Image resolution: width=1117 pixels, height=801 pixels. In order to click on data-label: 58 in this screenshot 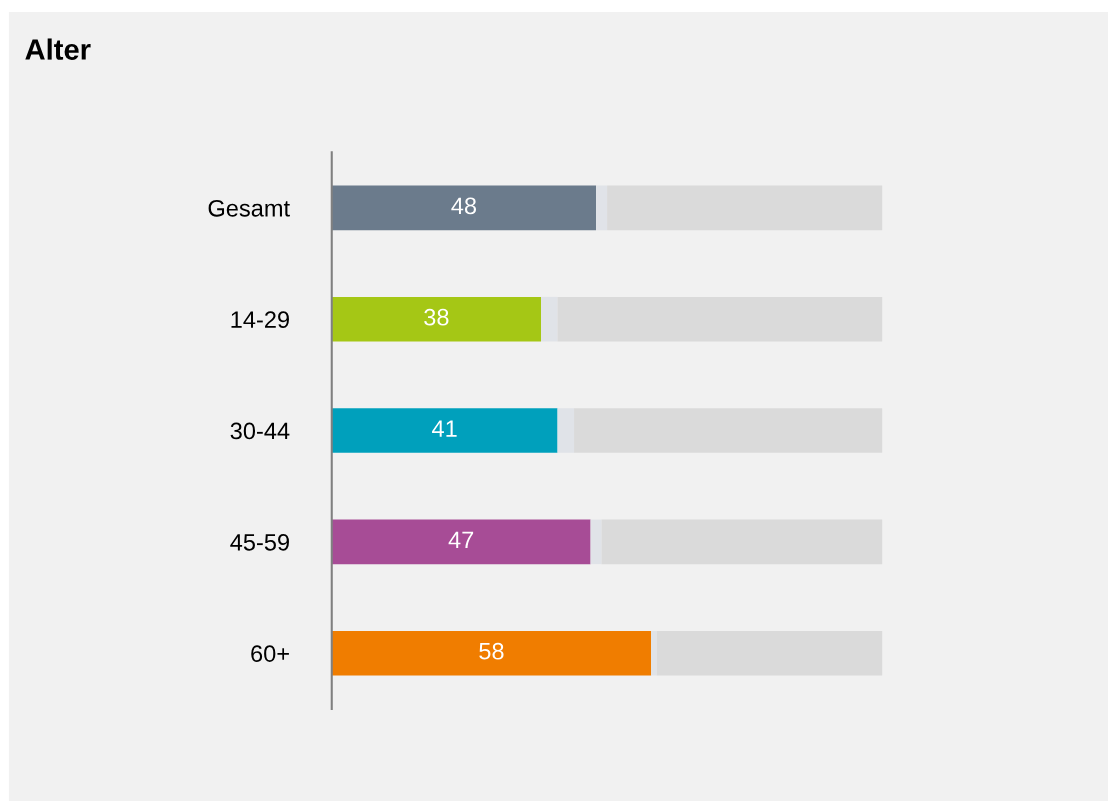, I will do `click(491, 651)`.